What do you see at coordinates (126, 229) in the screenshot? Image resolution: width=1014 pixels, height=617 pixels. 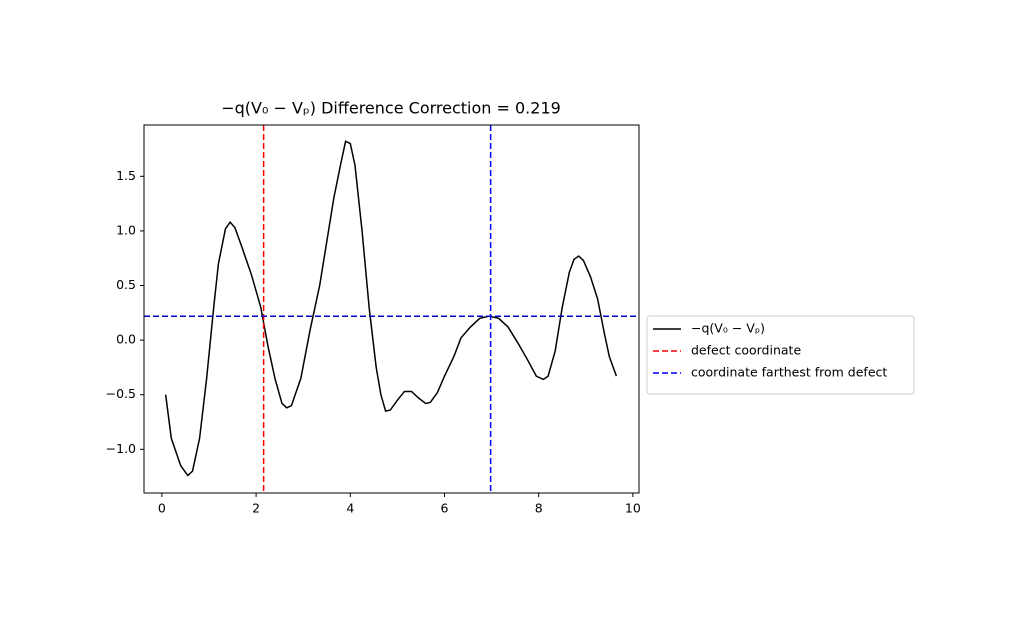 I see `y-tick-label: 1.0` at bounding box center [126, 229].